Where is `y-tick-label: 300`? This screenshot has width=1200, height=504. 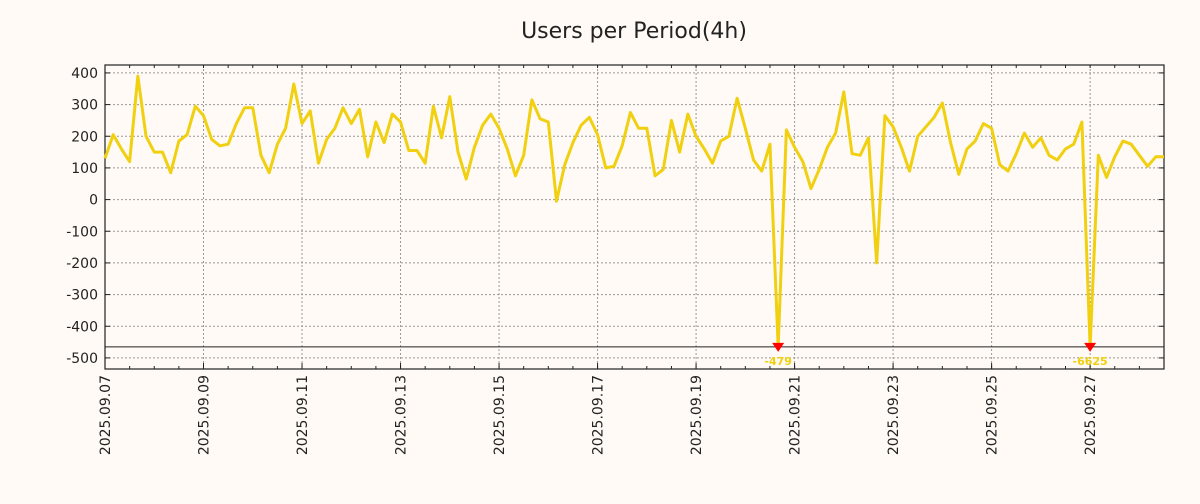 y-tick-label: 300 is located at coordinates (84, 106).